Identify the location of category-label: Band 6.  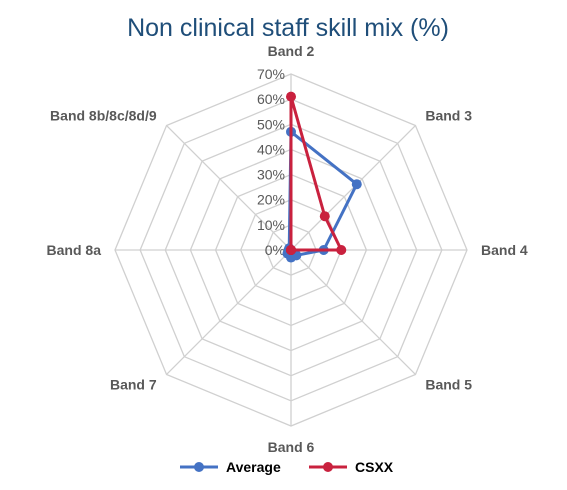
(291, 447).